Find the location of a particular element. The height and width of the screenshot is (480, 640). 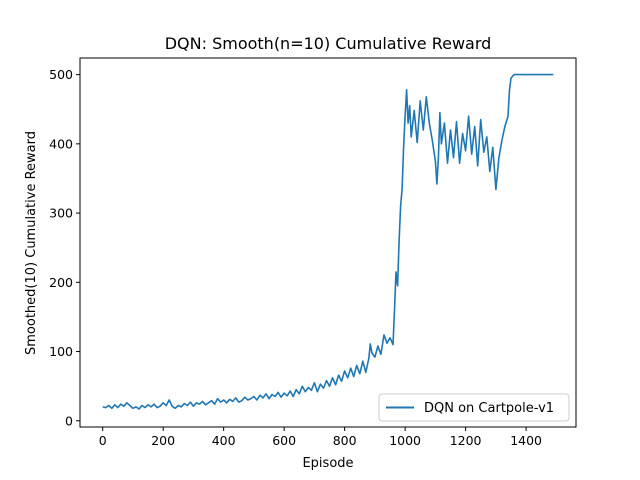

y-tick-label: 0 is located at coordinates (69, 420).